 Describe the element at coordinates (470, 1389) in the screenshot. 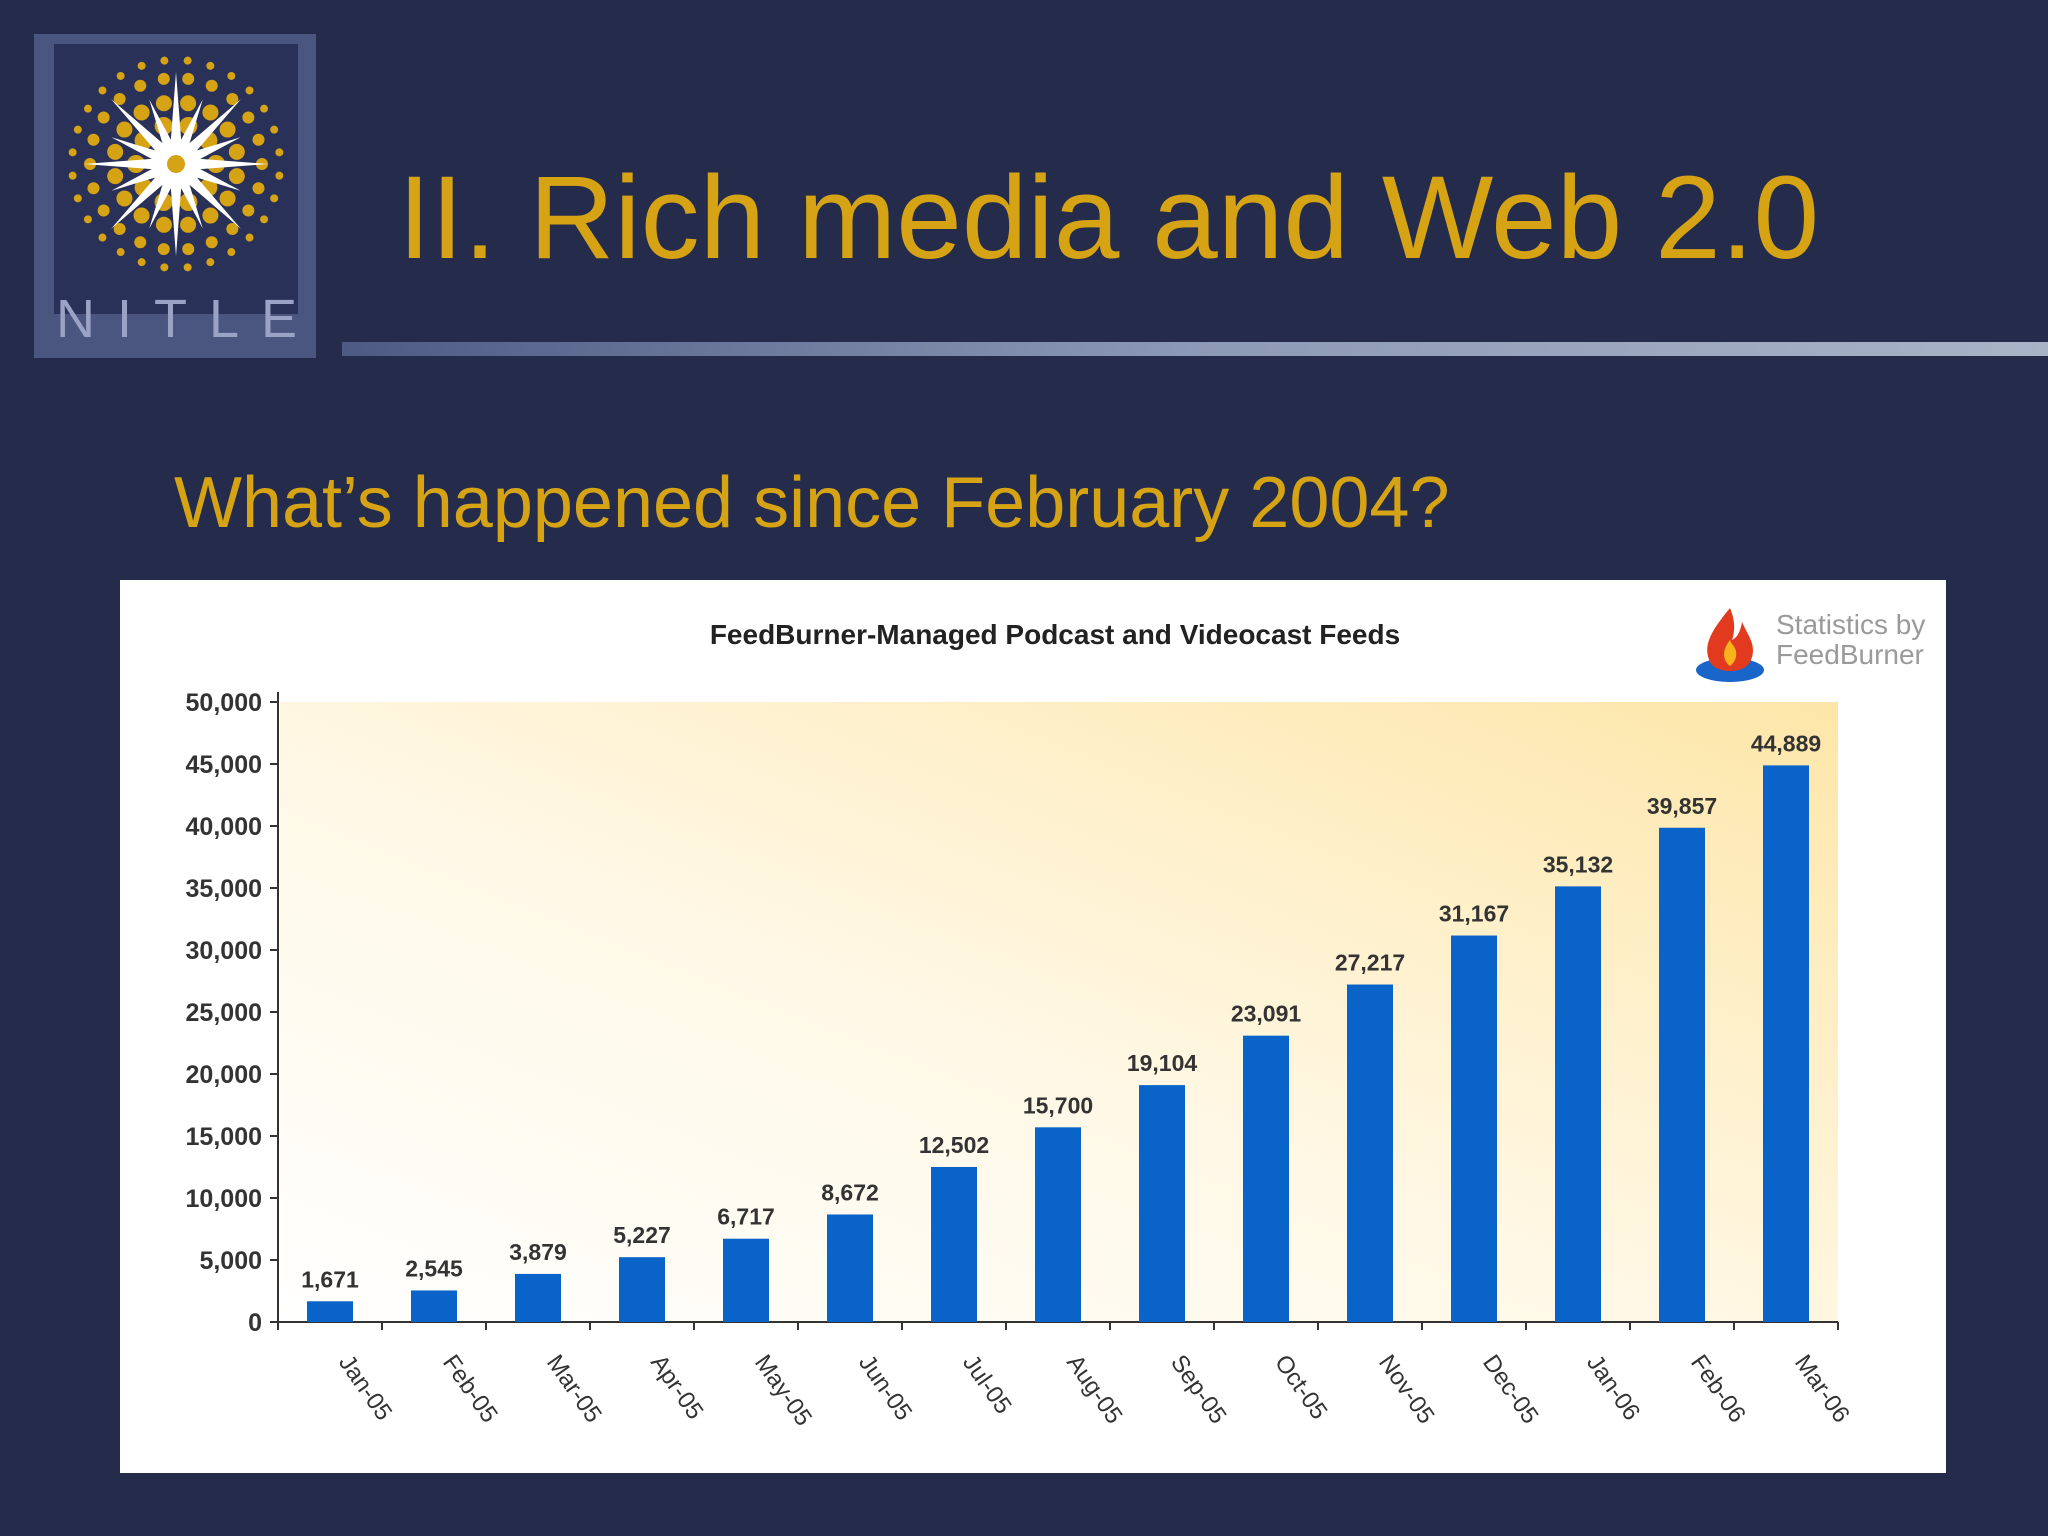

I see `x-tick-label: Feb-05` at that location.